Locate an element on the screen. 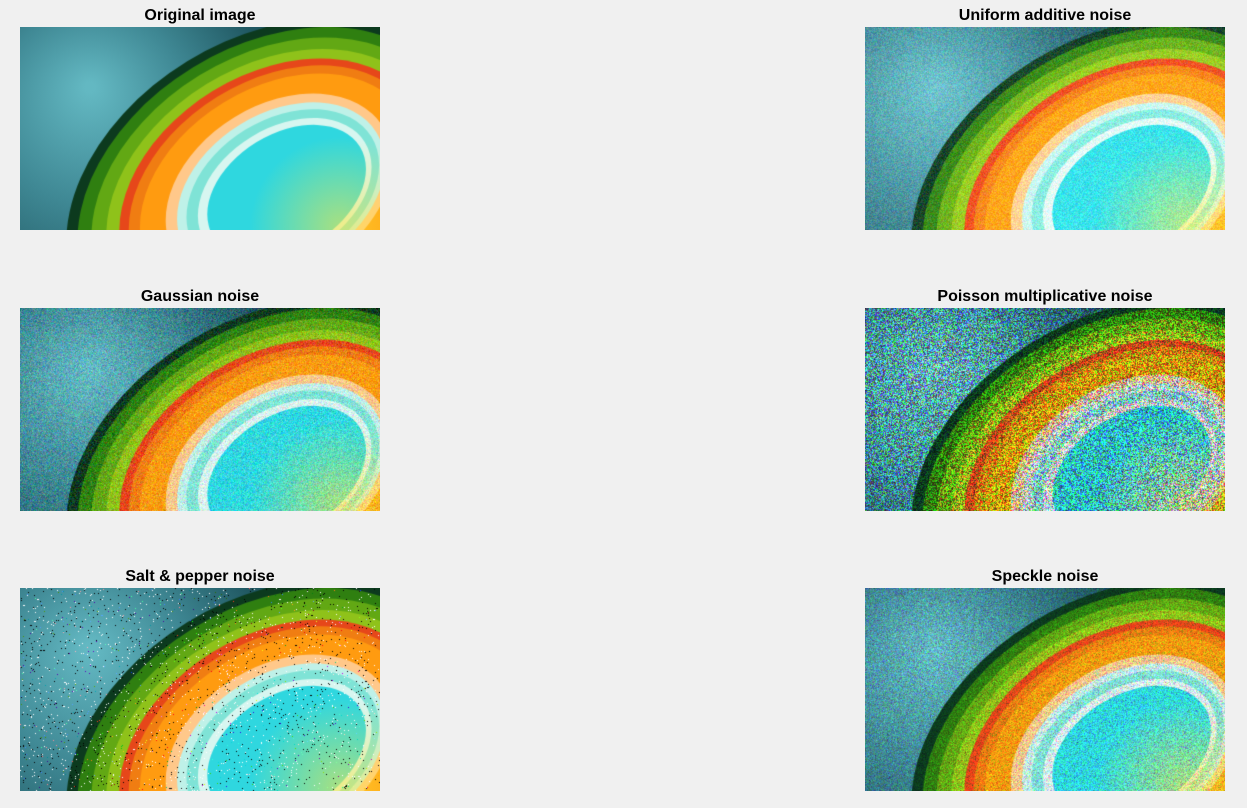  panel-title: Original image is located at coordinates (200, 15).